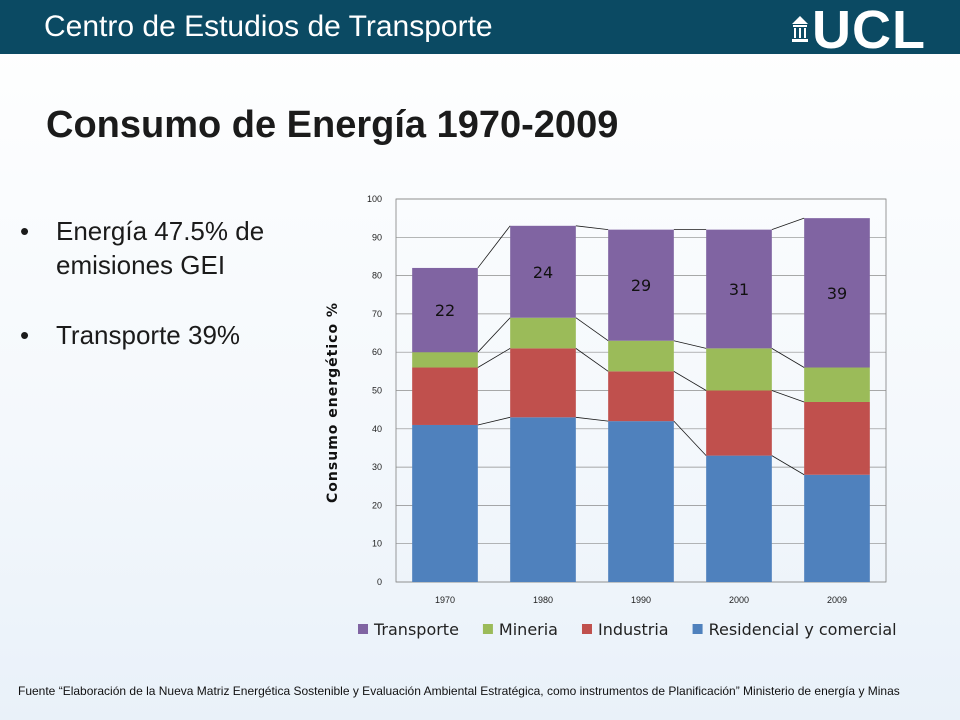 The width and height of the screenshot is (960, 720). Describe the element at coordinates (379, 582) in the screenshot. I see `y-tick-label: 0` at that location.